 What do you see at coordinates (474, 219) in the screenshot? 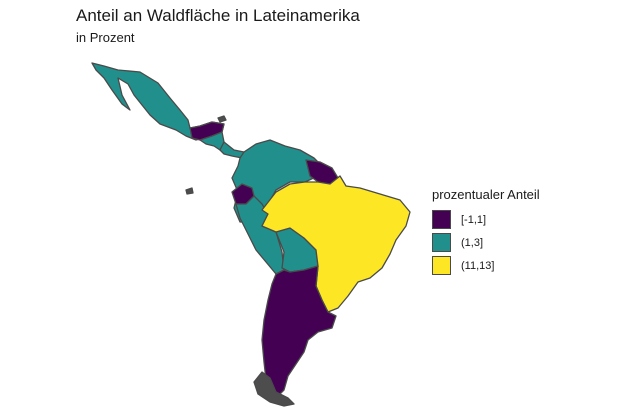
I see `legend-label: [-1,1]` at bounding box center [474, 219].